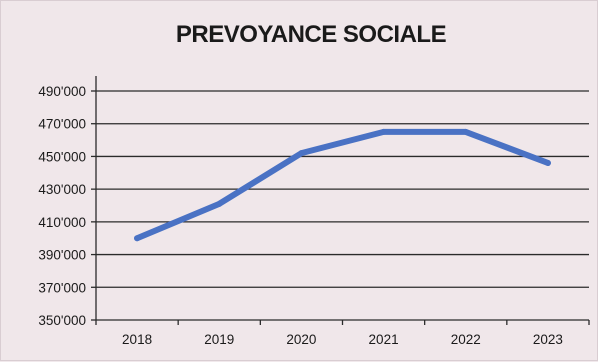  I want to click on x-tick-label: 2020, so click(301, 339).